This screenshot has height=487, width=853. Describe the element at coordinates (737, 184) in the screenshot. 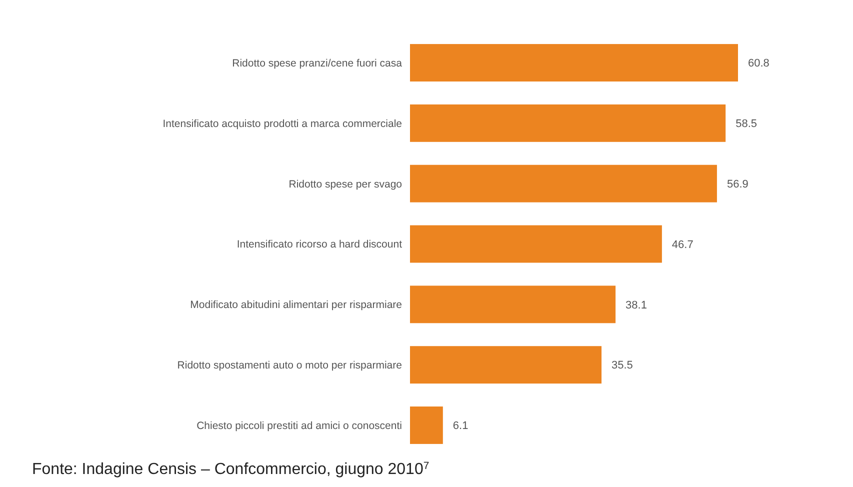

I see `data-label: 56.9` at that location.